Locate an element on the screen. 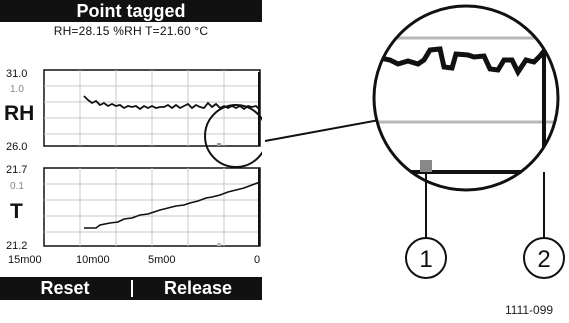 This screenshot has height=323, width=569. callout-1-label: 1 is located at coordinates (425, 259).